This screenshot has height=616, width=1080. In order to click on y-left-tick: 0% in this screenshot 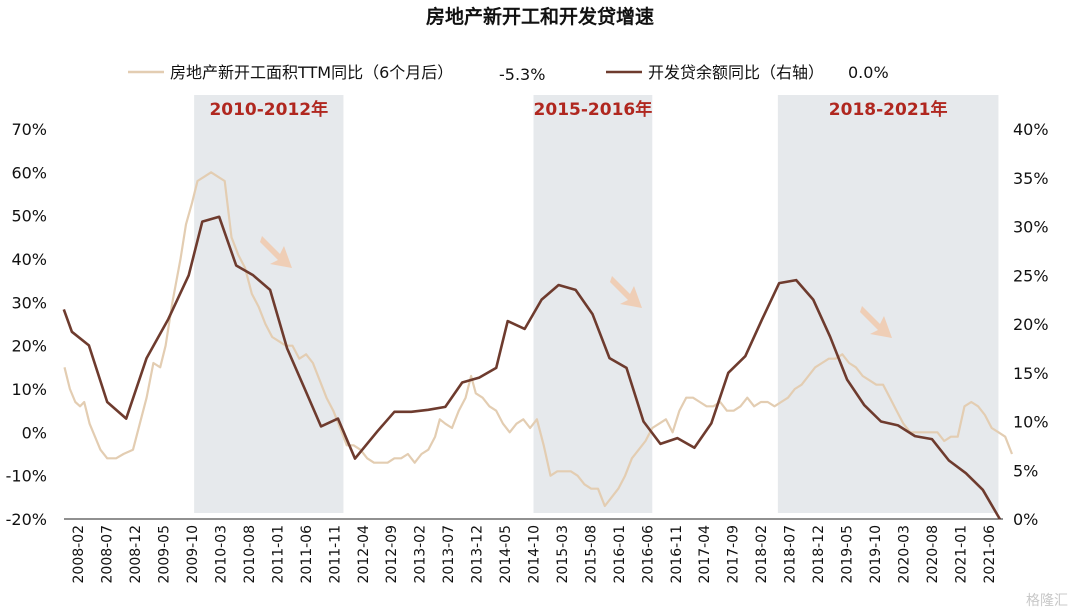, I will do `click(34, 432)`.